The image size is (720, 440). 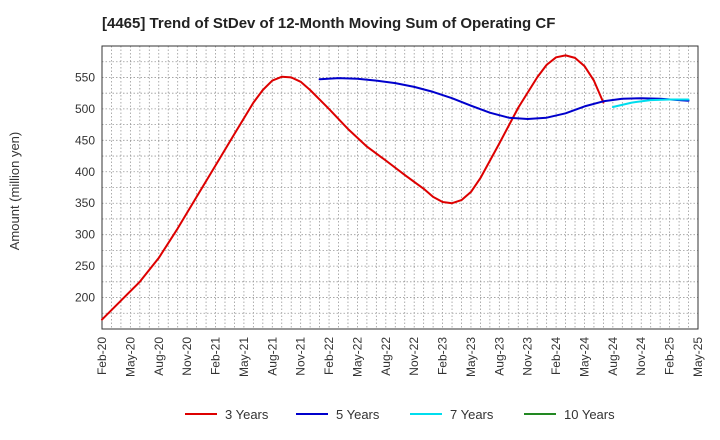 I want to click on x-tick-label: Feb-22, so click(x=329, y=356).